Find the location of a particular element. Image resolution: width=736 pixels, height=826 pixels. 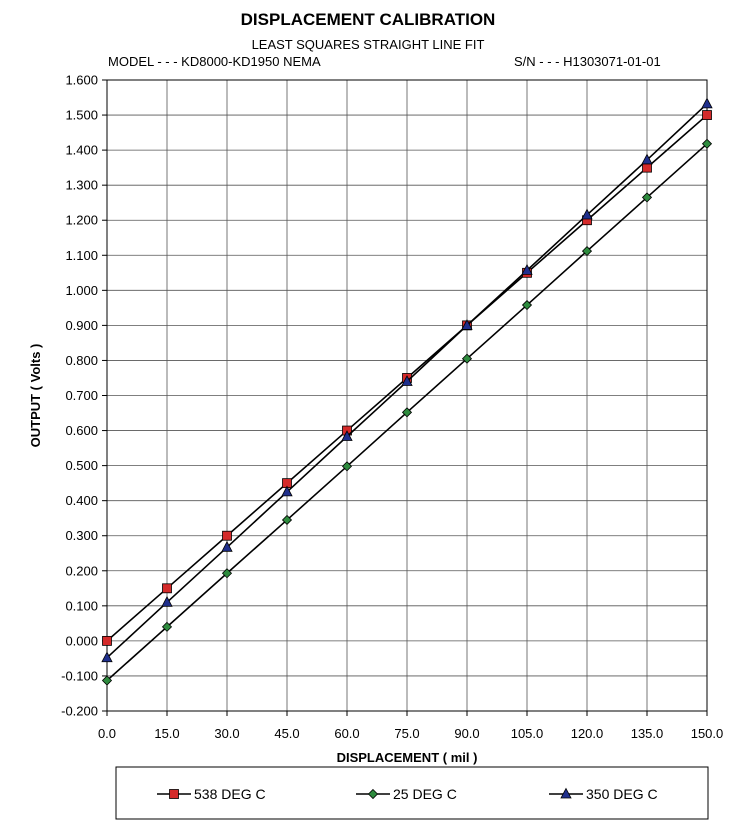

x-tick-label: 30.0 is located at coordinates (226, 733).